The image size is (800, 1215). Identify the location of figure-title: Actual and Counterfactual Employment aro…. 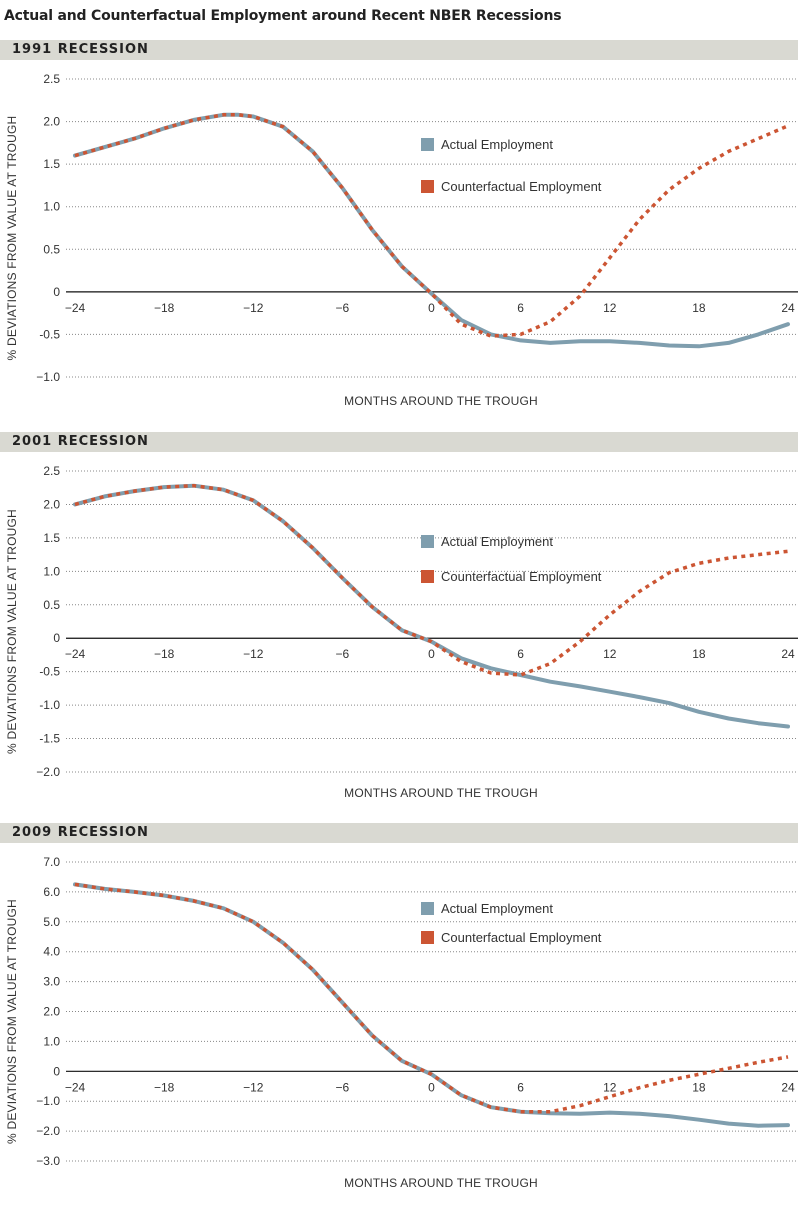
(283, 16).